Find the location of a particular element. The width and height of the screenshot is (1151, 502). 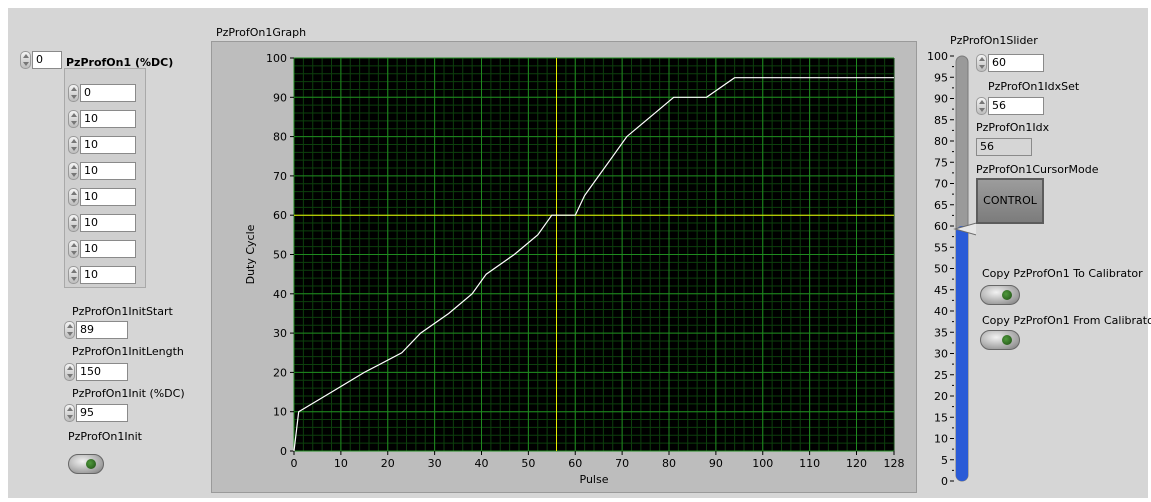

init-button-label: PzProfOn1Init is located at coordinates (105, 436).